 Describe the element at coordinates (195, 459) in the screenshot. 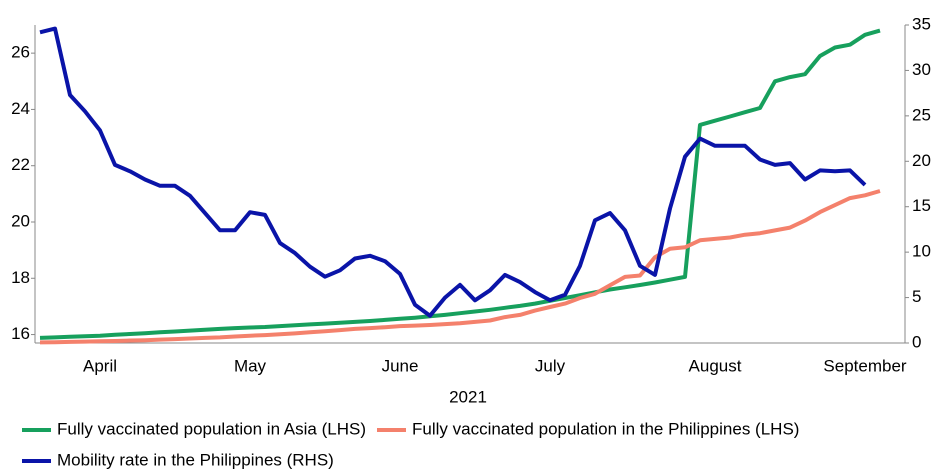

I see `legend-label: Mobility rate in the Philippines (RHS)` at that location.